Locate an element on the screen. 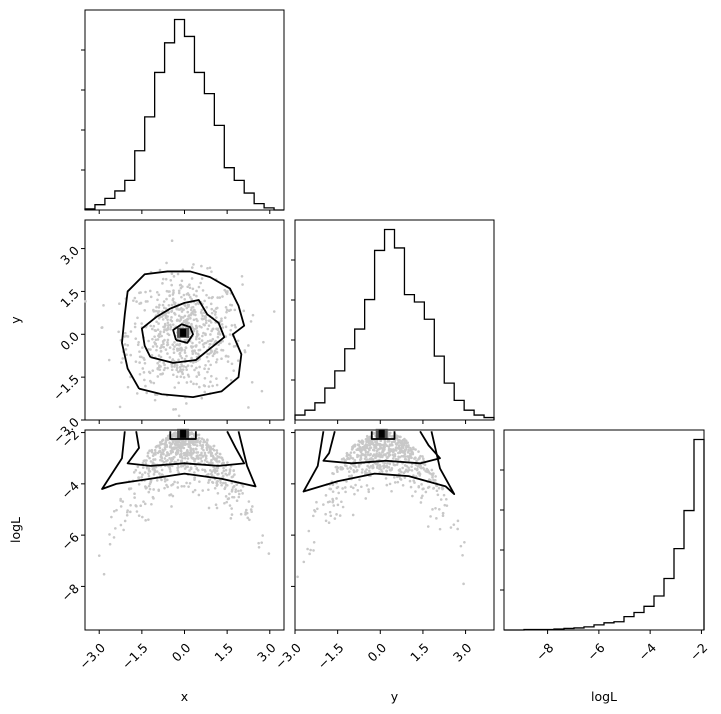 The height and width of the screenshot is (714, 721). panel-frame-y-vs-y is located at coordinates (394, 320).